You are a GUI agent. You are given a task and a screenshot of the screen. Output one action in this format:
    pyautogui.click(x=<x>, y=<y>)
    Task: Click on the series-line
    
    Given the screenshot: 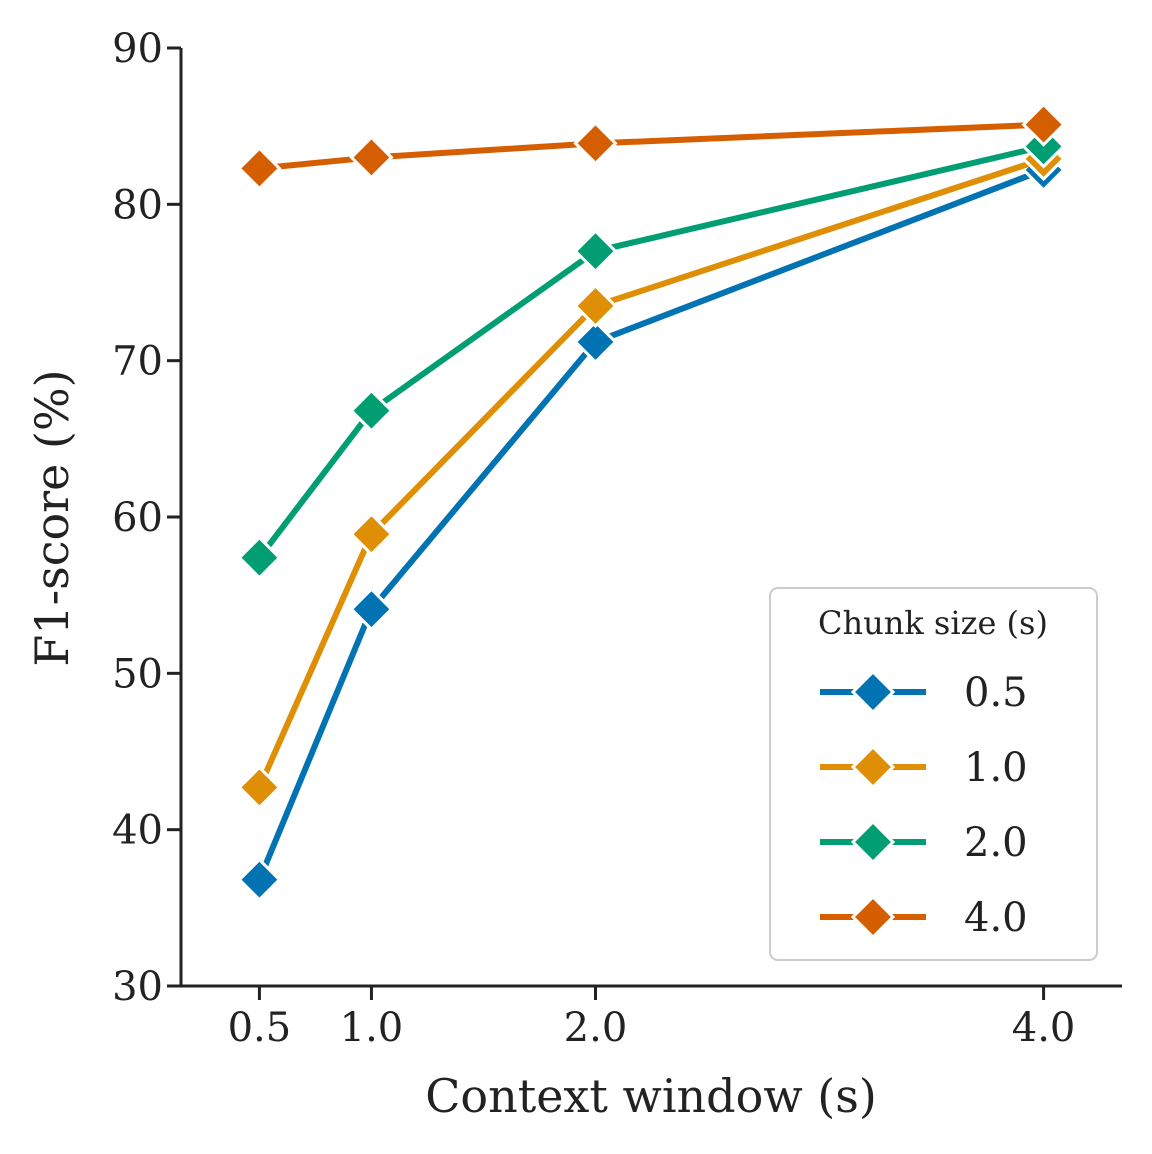 What is the action you would take?
    pyautogui.click(x=651, y=146)
    